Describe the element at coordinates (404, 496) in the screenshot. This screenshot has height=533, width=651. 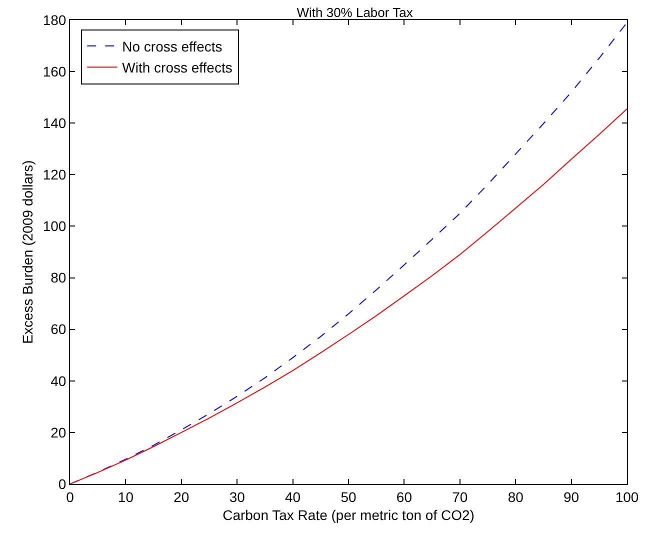
I see `x-tick-label: 60` at that location.